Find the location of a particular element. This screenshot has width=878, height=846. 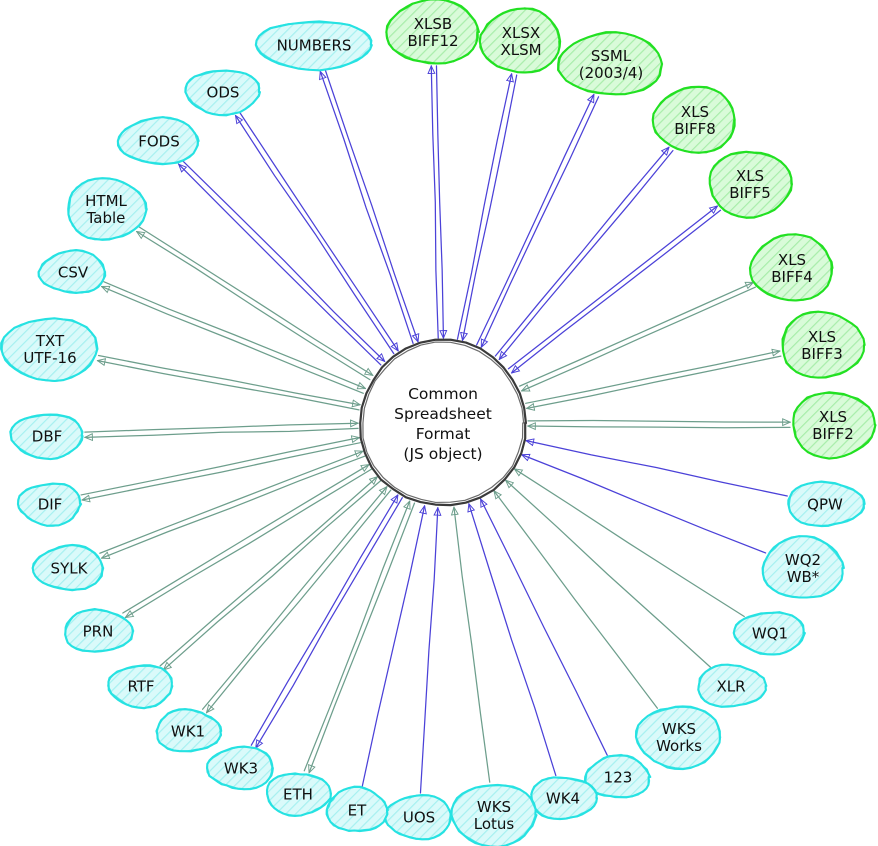

node-label: WQ1 is located at coordinates (770, 634).